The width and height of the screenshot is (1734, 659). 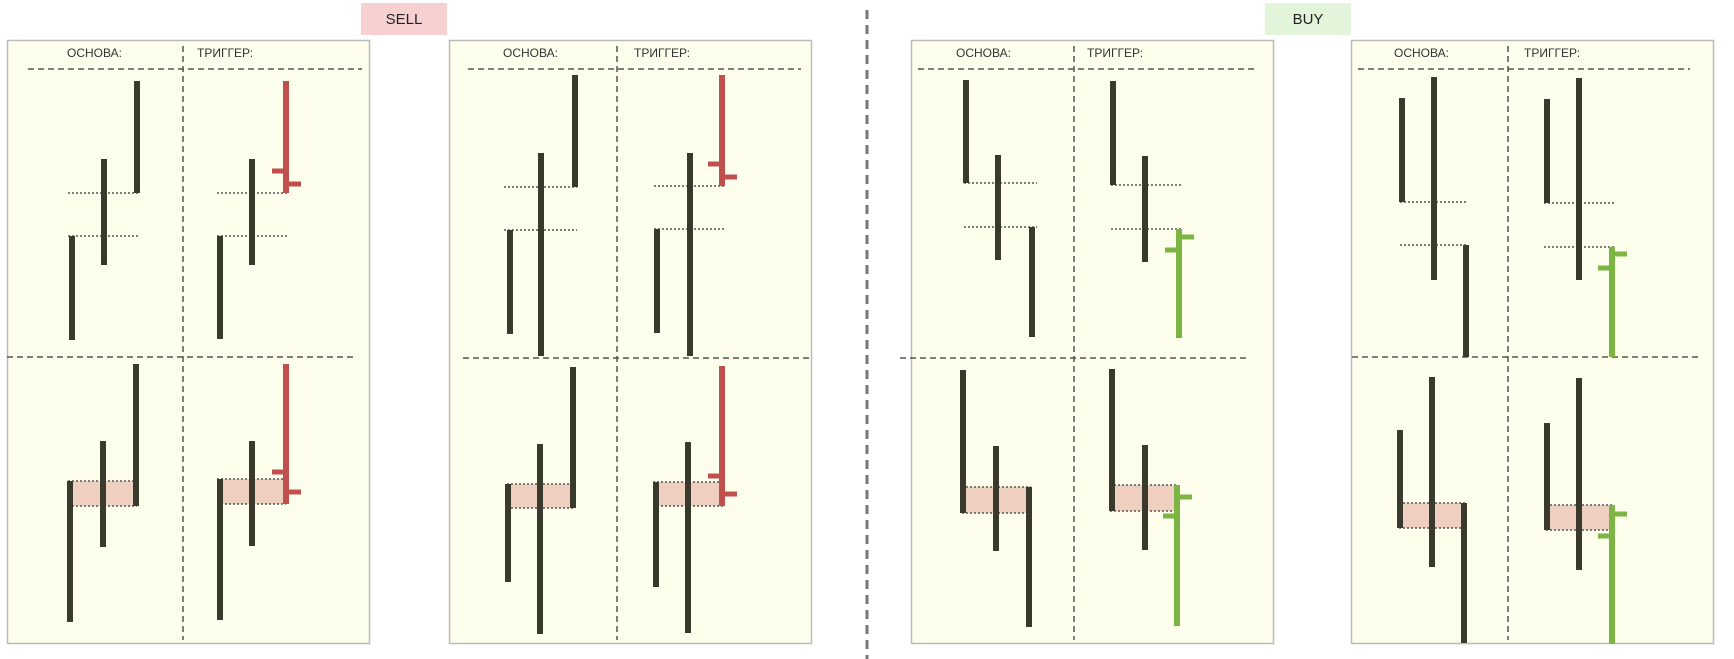 I want to click on buy-badge: BUY, so click(x=1308, y=19).